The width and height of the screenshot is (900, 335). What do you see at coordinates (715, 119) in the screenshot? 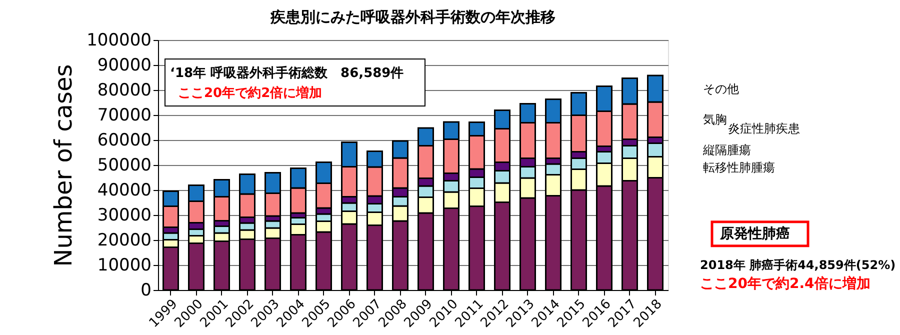
I see `text: 気胸` at bounding box center [715, 119].